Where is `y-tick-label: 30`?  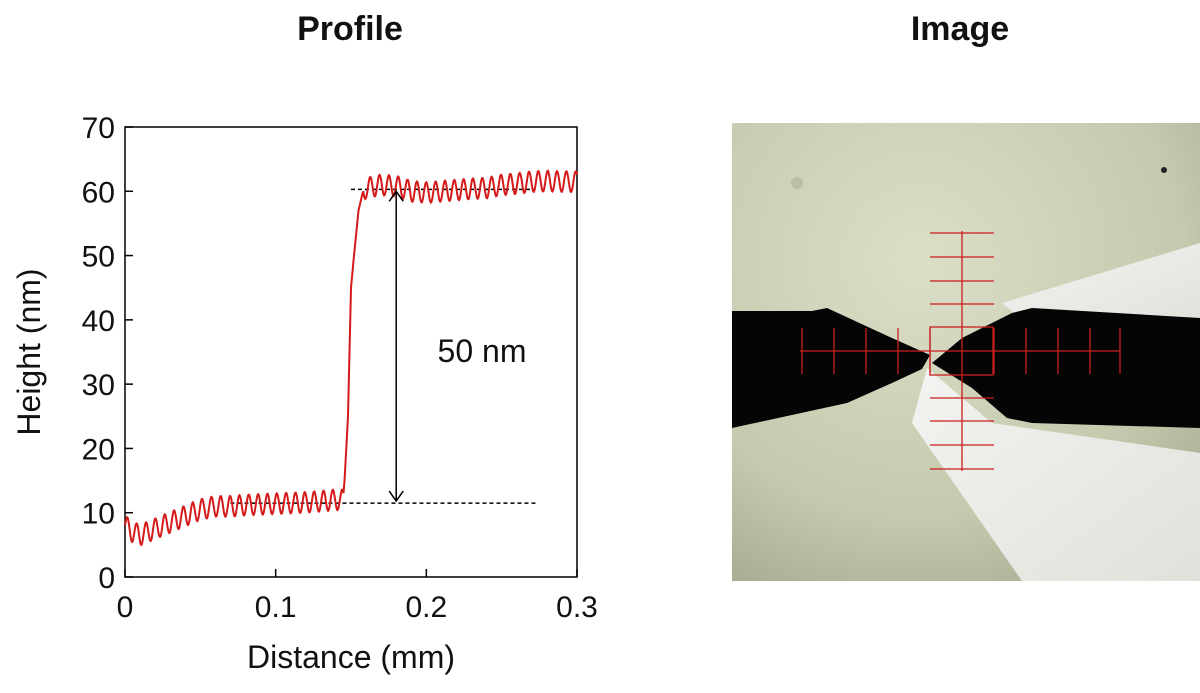
y-tick-label: 30 is located at coordinates (98, 385).